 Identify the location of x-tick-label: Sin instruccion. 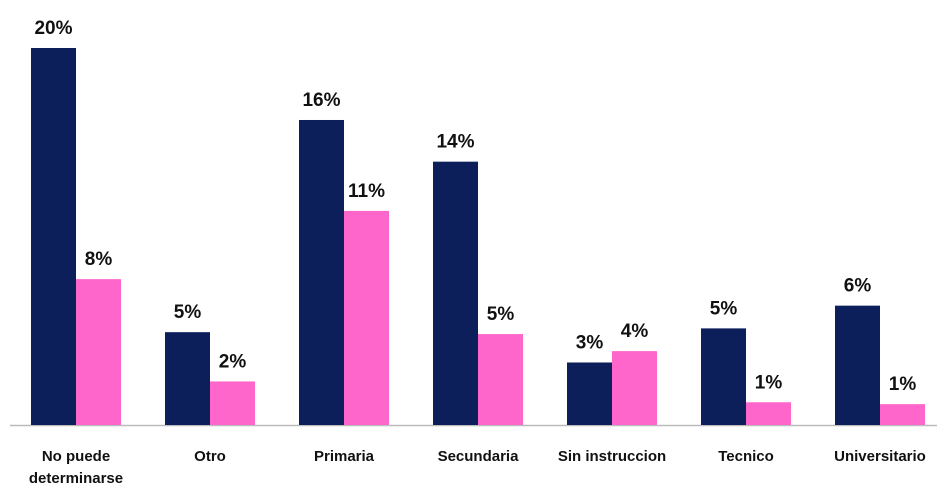
(612, 456).